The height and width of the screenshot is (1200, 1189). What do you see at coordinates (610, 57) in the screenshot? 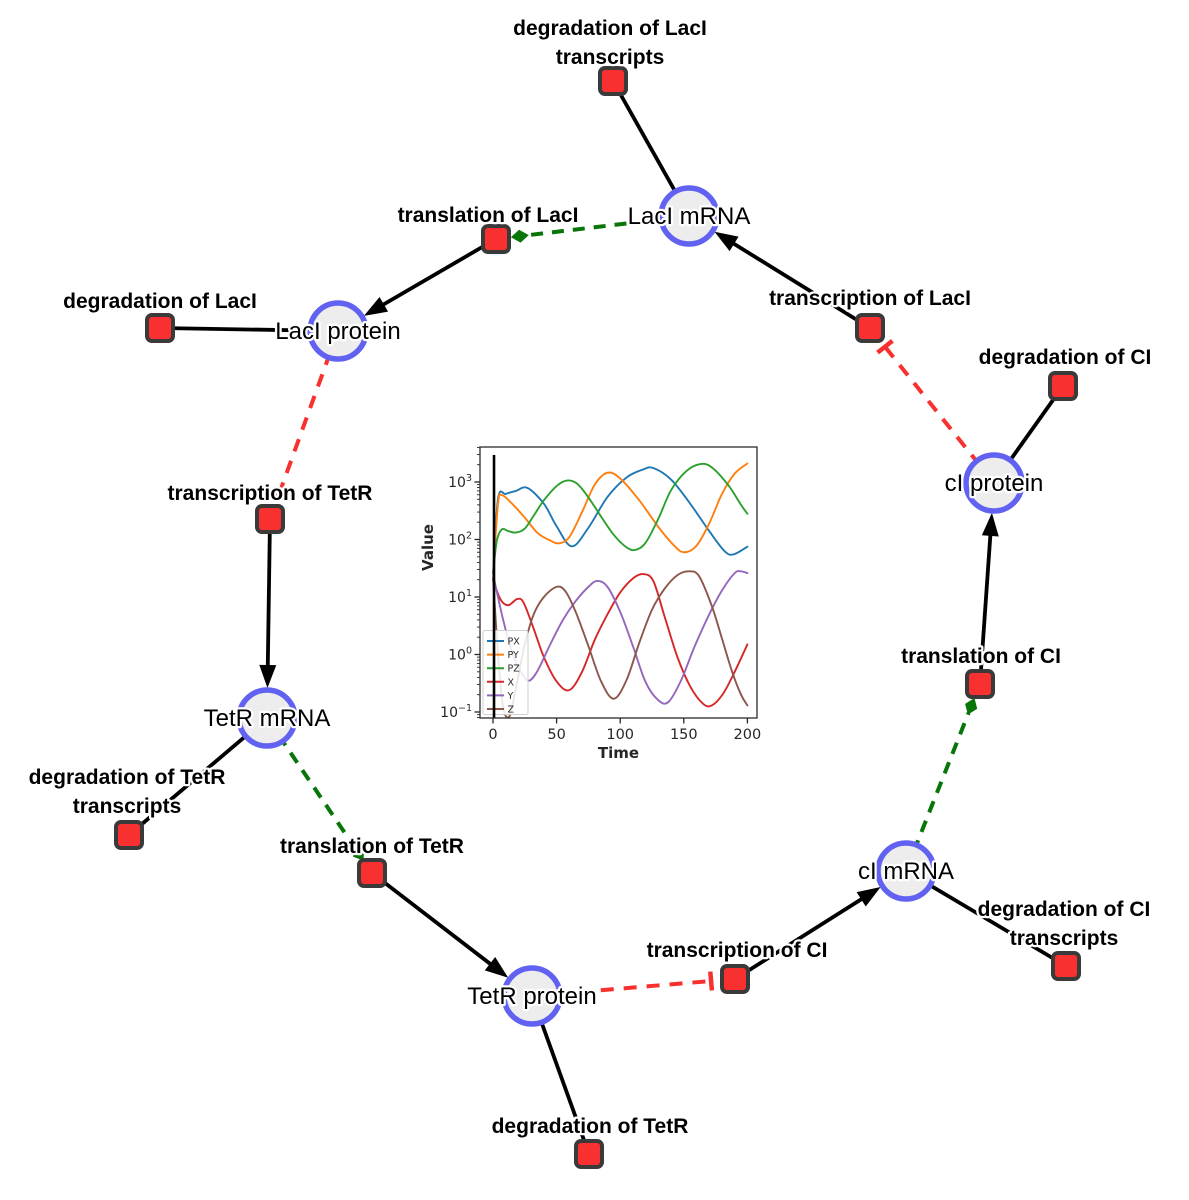
I see `reaction-label-degradation-of-laci-transcripts: transcripts` at bounding box center [610, 57].